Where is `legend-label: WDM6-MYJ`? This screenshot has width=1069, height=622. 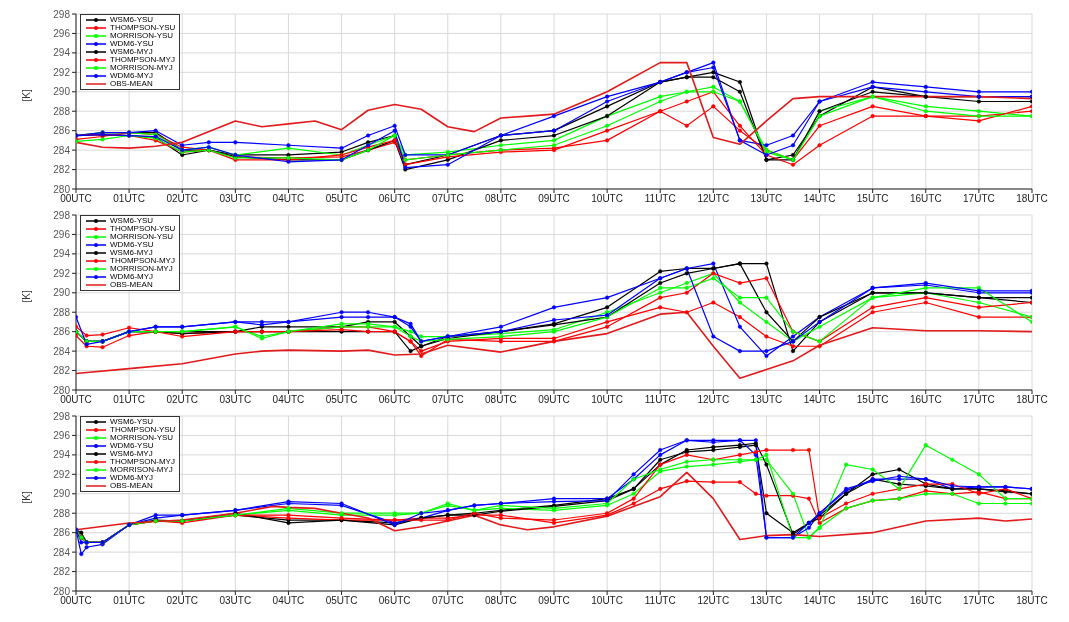 legend-label: WDM6-MYJ is located at coordinates (132, 75).